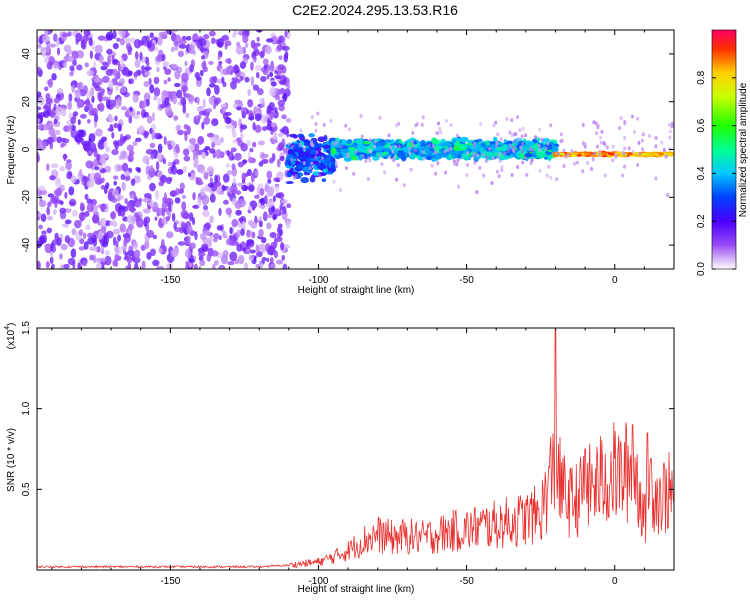 The width and height of the screenshot is (750, 600). Describe the element at coordinates (466, 280) in the screenshot. I see `spectrogram-xtick-label: -50` at that location.